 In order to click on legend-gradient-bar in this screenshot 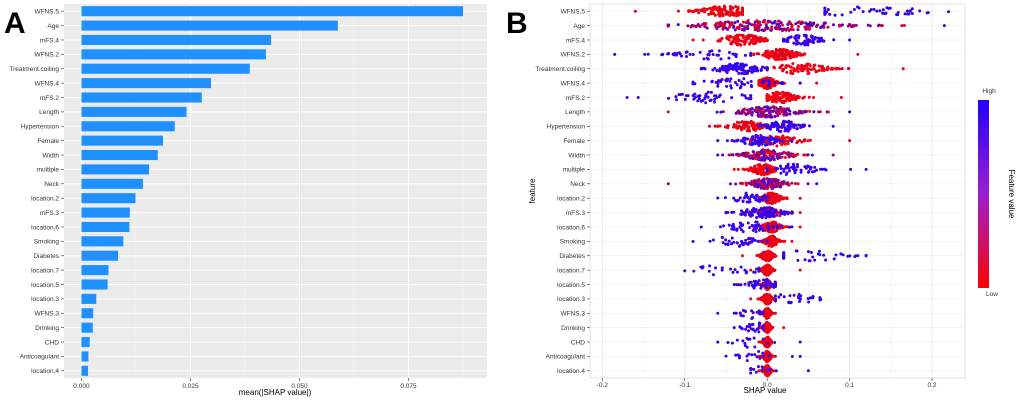, I will do `click(983, 194)`.